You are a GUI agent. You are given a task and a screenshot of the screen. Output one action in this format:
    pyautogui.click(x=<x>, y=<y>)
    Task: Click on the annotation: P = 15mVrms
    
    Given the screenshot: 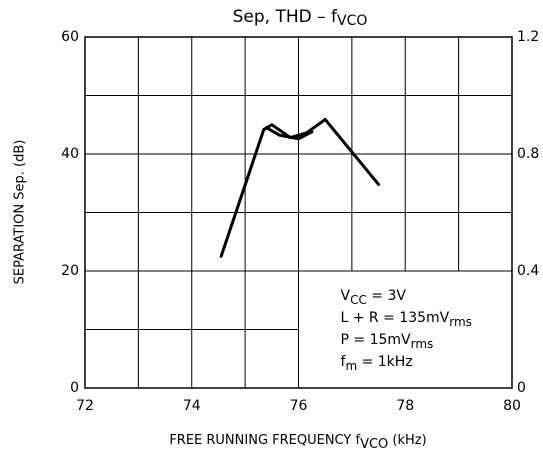 What is the action you would take?
    pyautogui.click(x=387, y=341)
    